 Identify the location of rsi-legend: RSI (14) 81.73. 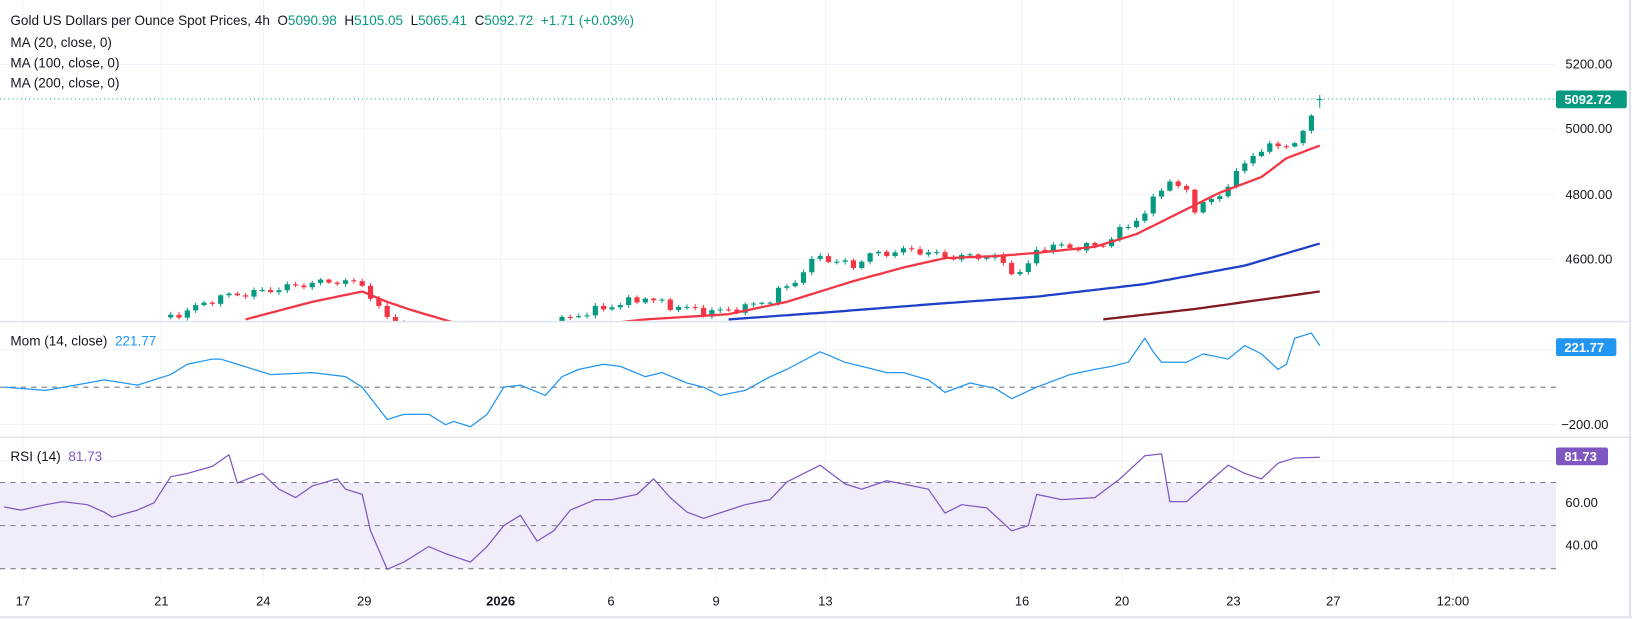
(56, 457).